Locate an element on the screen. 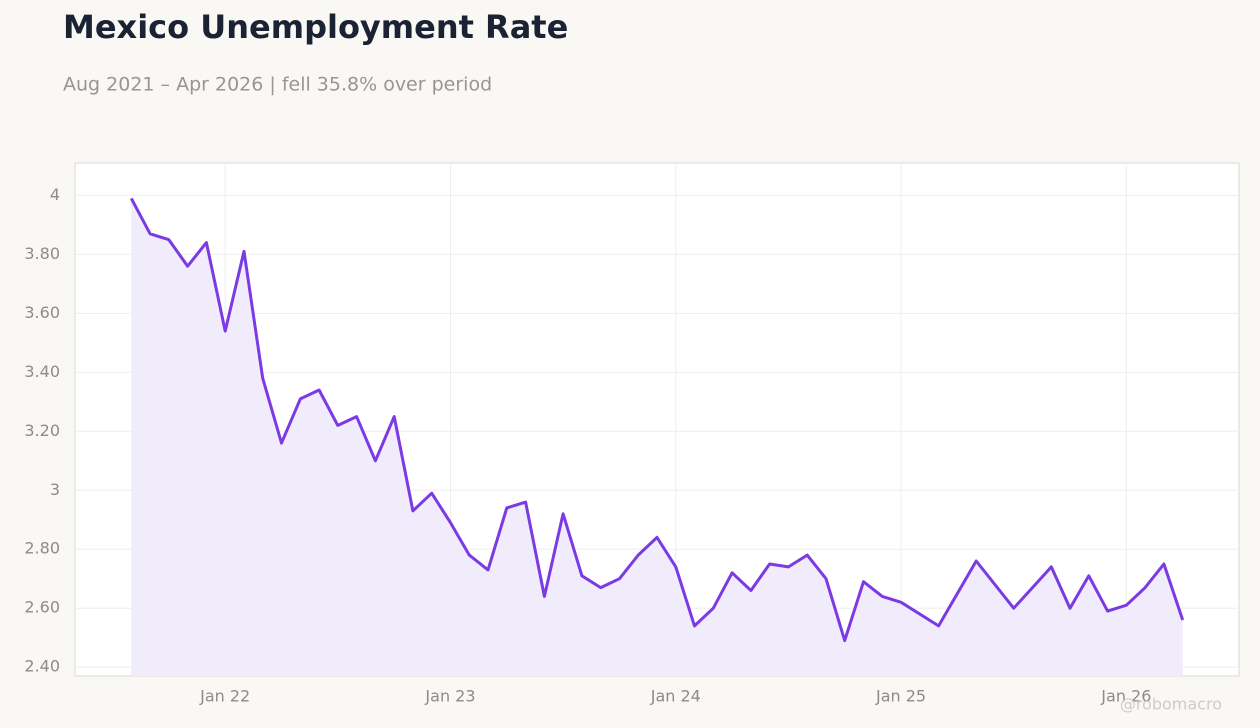 The image size is (1260, 728). y-tick-label: 3.20 is located at coordinates (42, 430).